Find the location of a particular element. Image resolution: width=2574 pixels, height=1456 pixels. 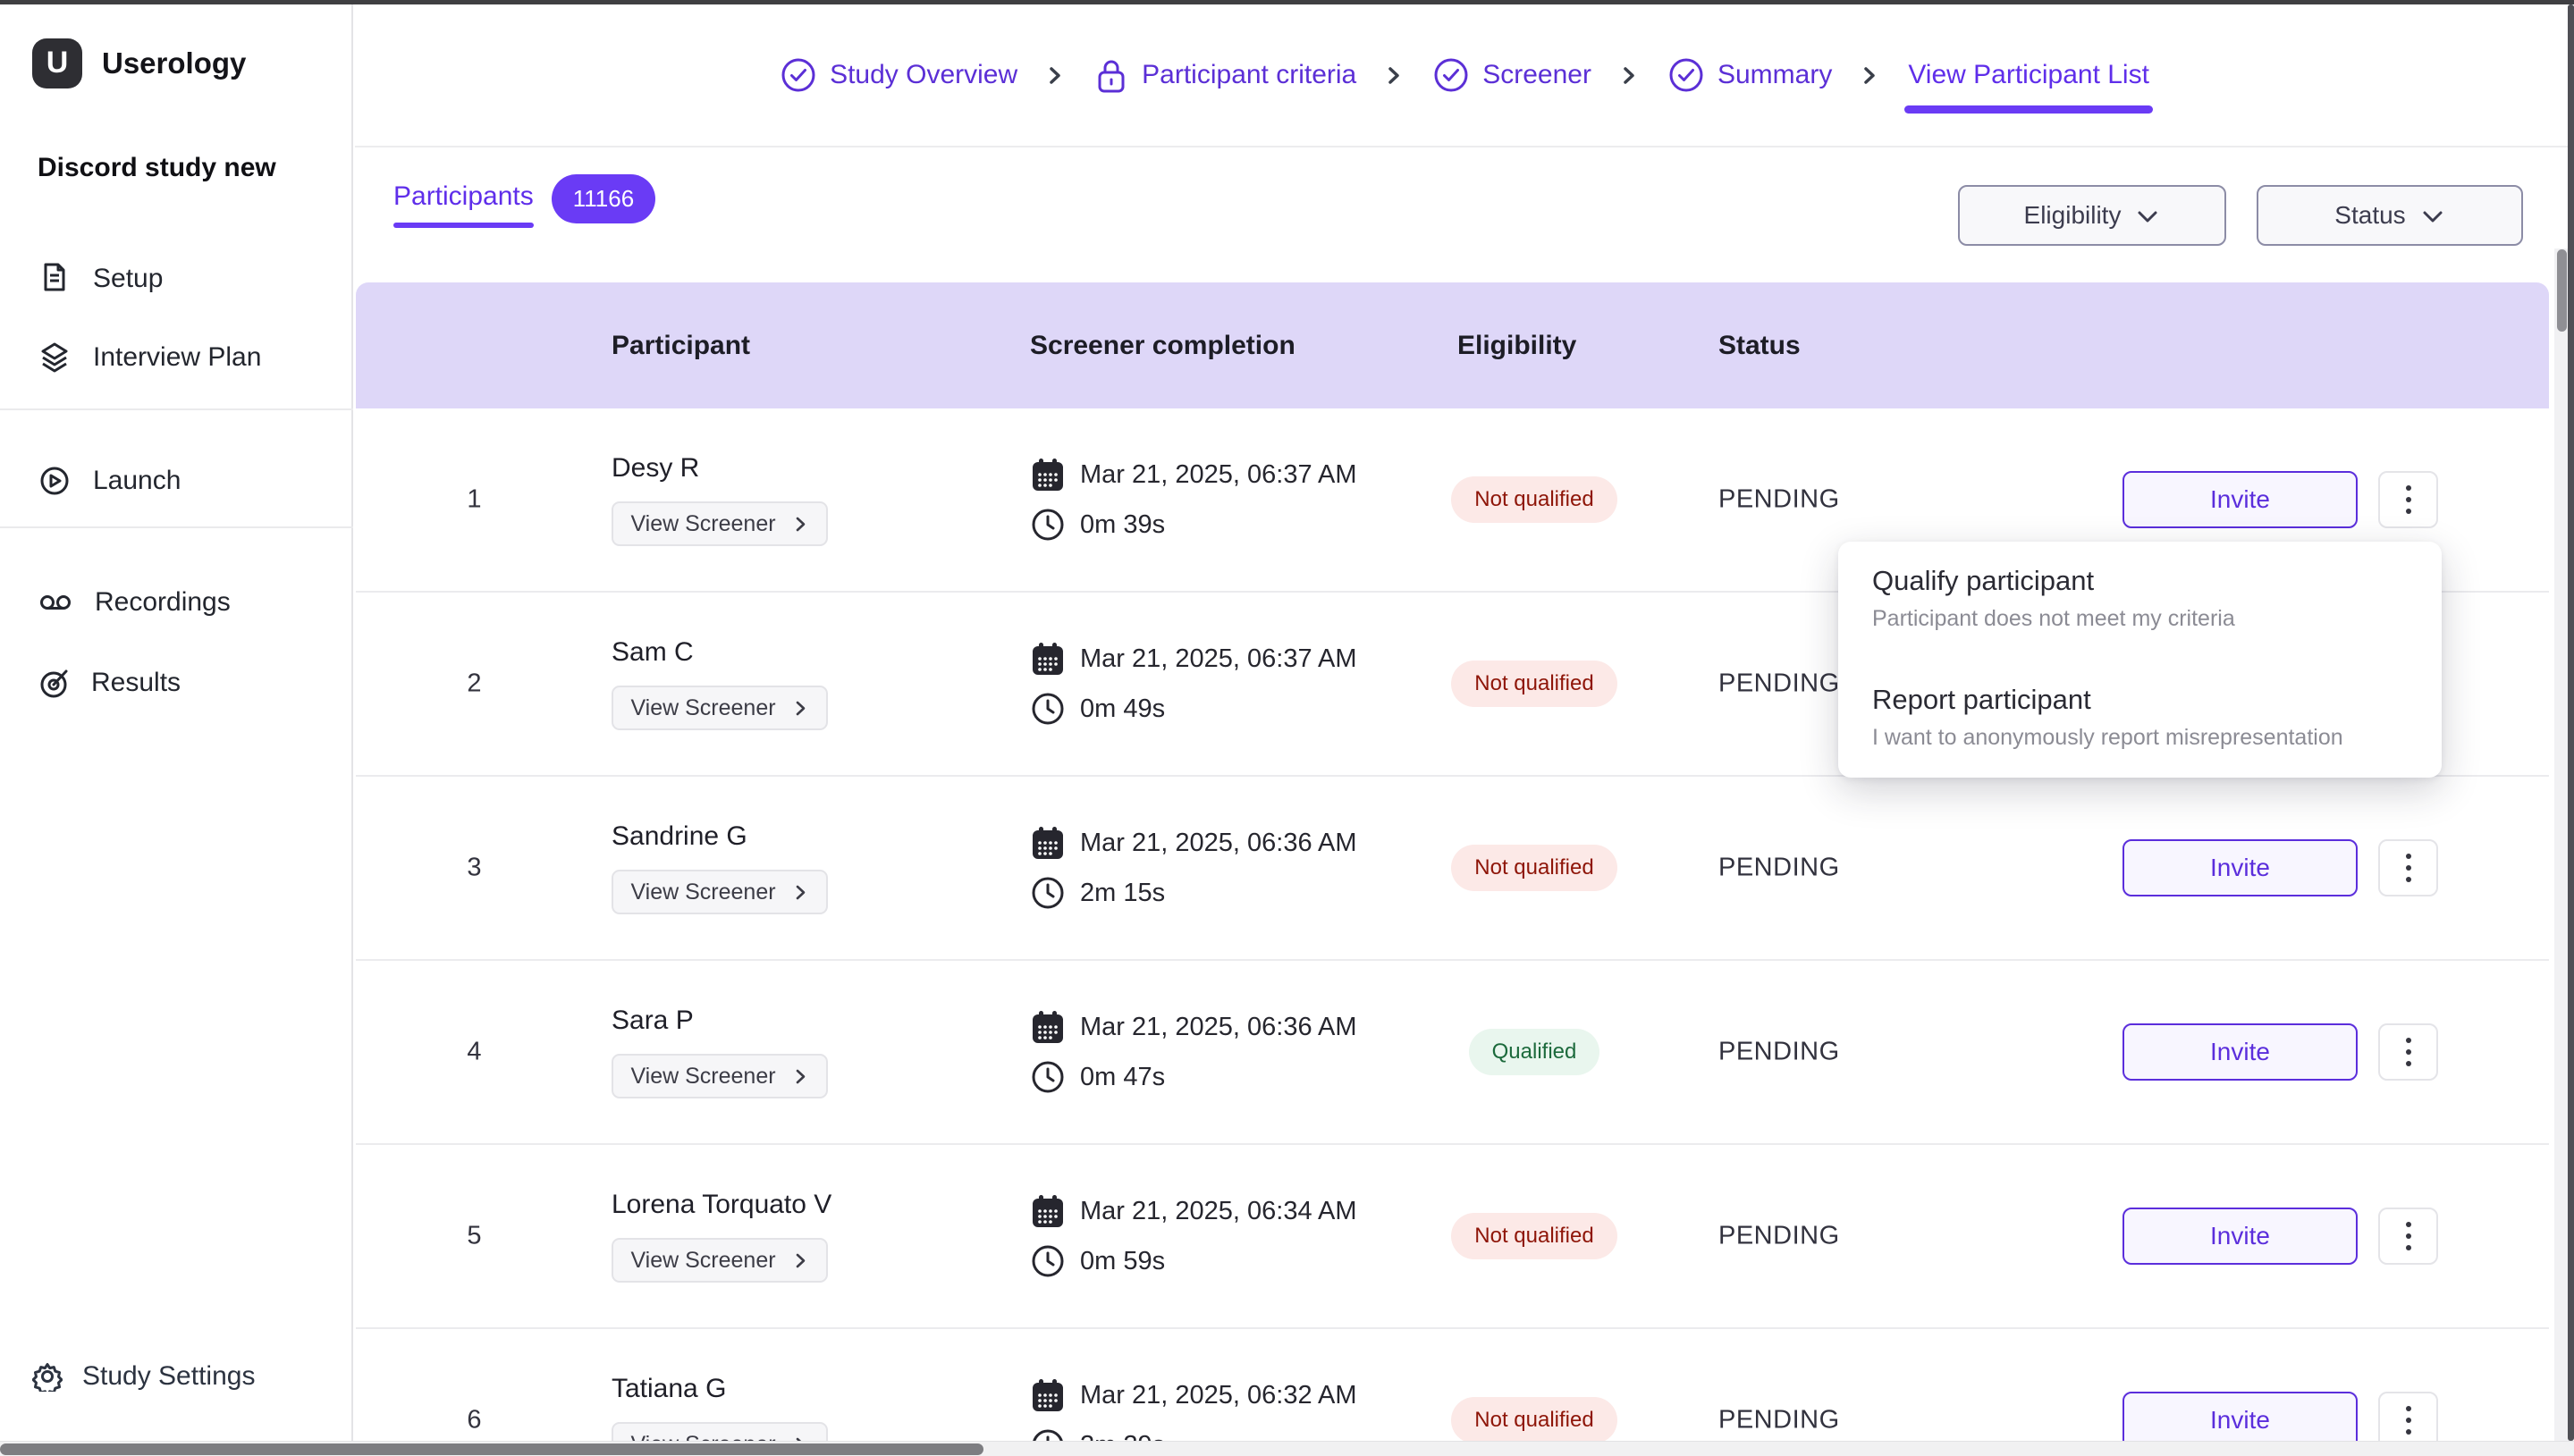

step-screener: Screener is located at coordinates (1511, 75).